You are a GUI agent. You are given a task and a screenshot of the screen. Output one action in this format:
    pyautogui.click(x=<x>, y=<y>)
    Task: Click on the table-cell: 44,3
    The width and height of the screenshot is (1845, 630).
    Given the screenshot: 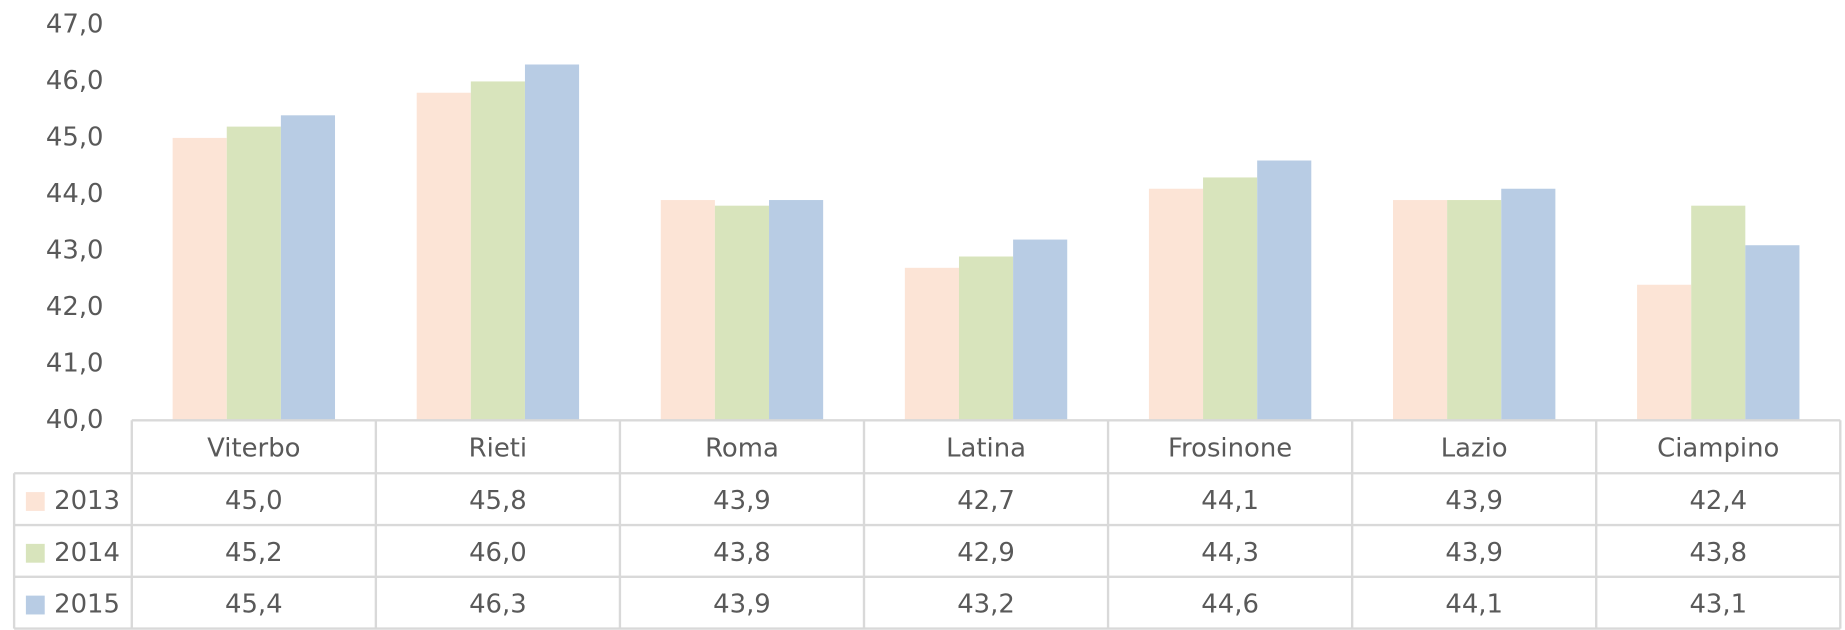 What is the action you would take?
    pyautogui.click(x=1230, y=553)
    